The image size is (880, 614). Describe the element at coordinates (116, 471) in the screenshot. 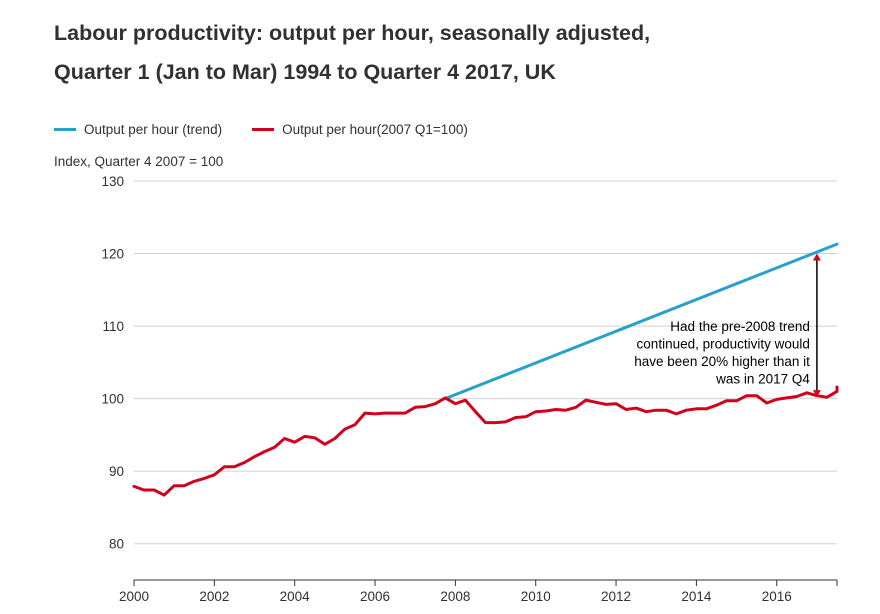

I see `y-tick-label: 90` at that location.